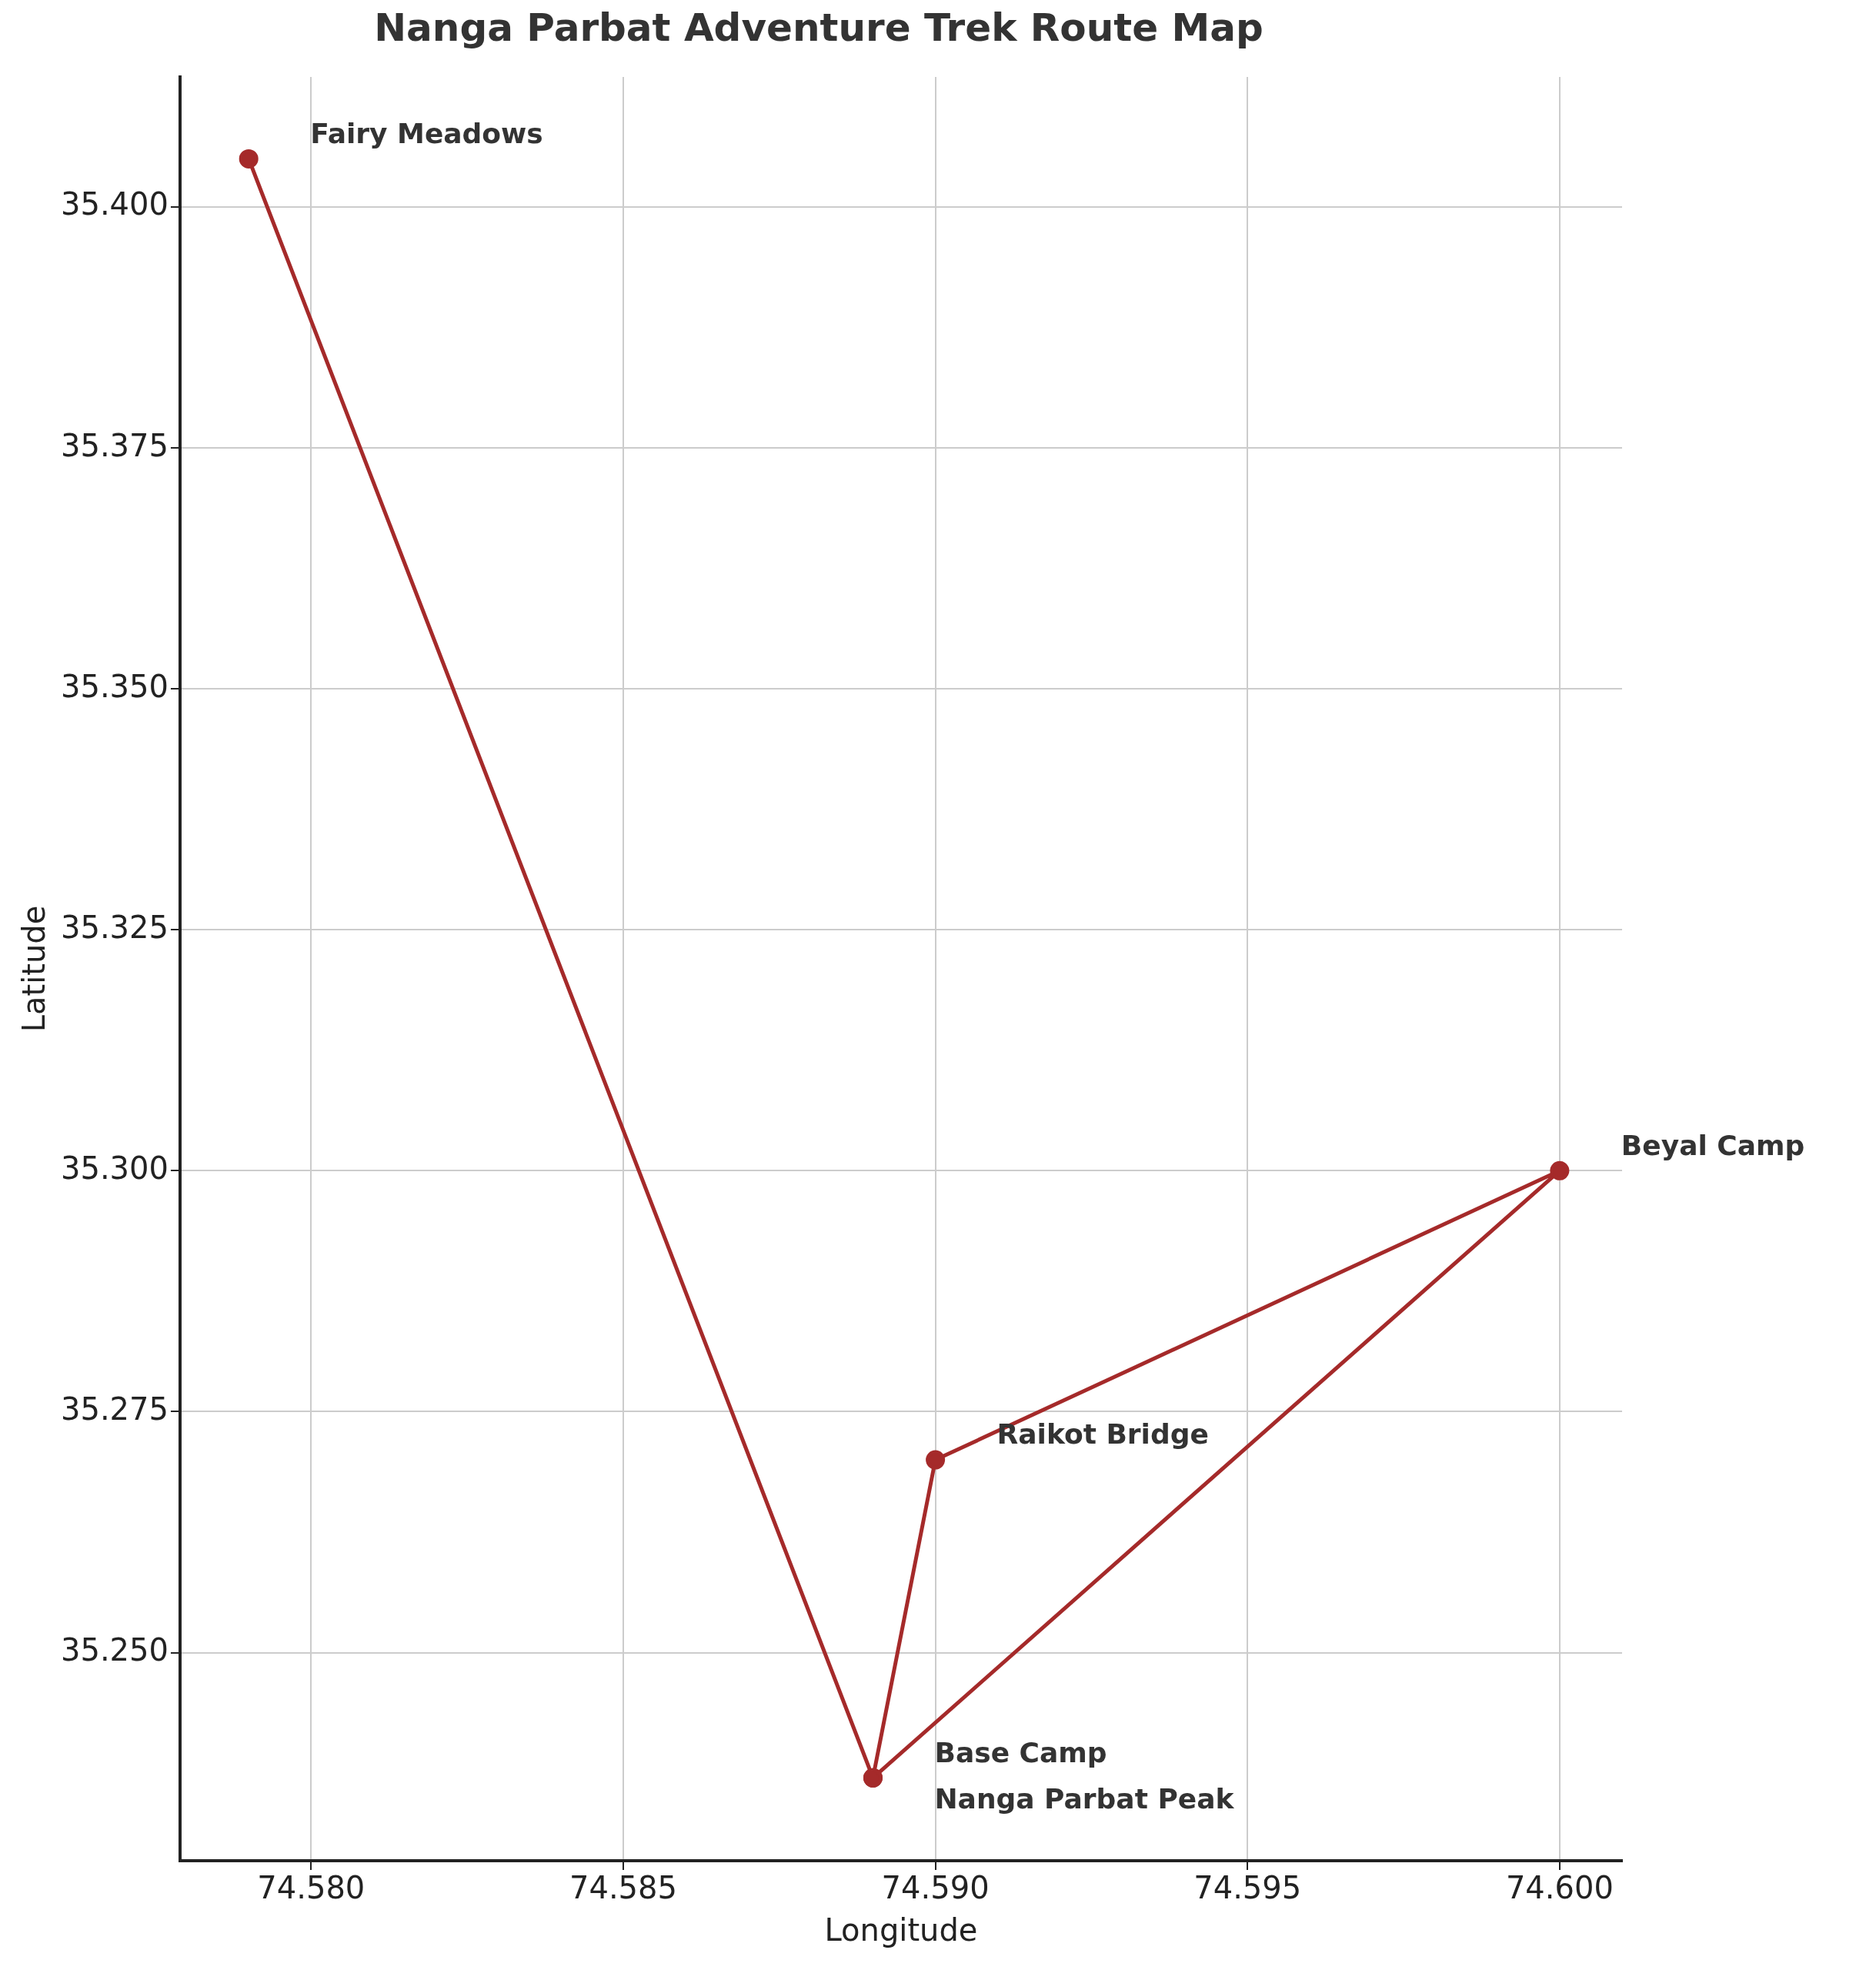 This screenshot has width=1876, height=1970. I want to click on annotation: Base Camp, so click(1021, 1752).